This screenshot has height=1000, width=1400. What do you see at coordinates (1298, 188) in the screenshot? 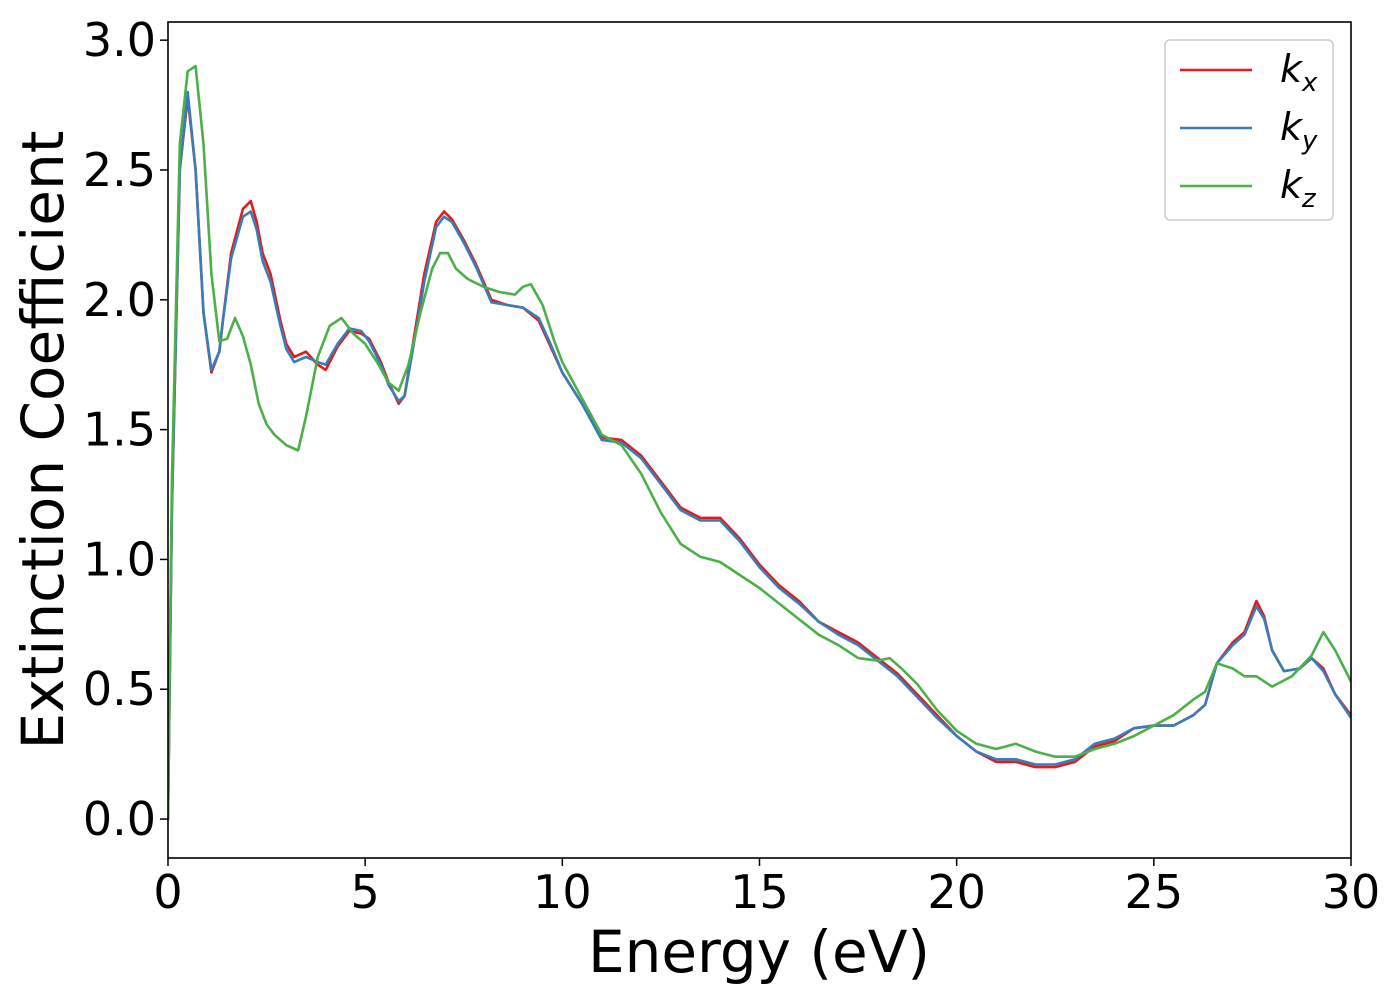
I see `legend-label-kz: kz` at bounding box center [1298, 188].